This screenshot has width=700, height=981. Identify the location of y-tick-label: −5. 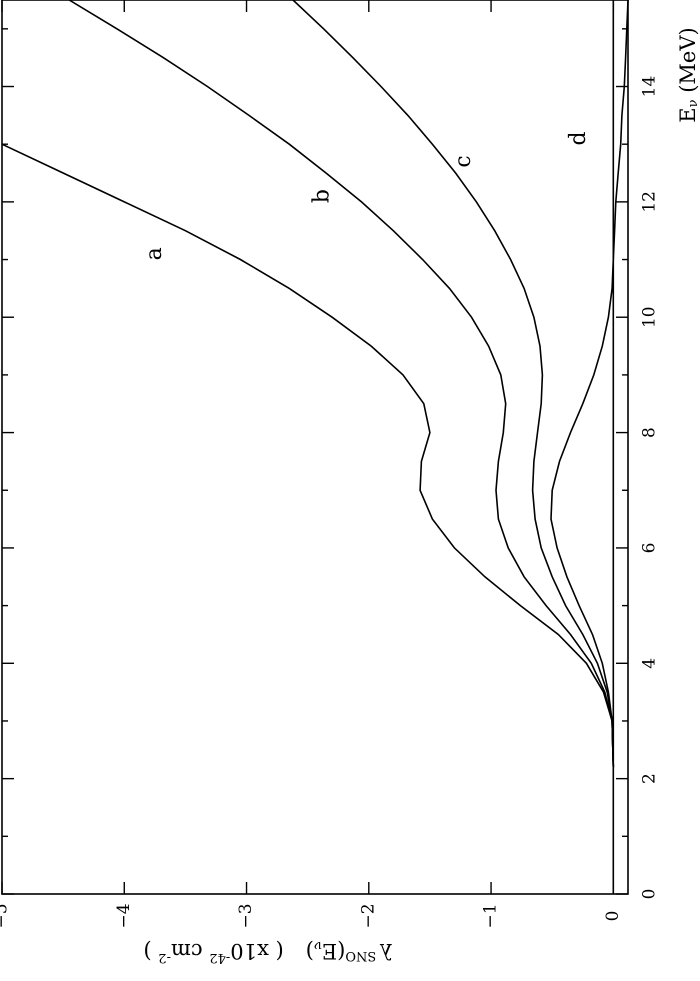
(6, 915).